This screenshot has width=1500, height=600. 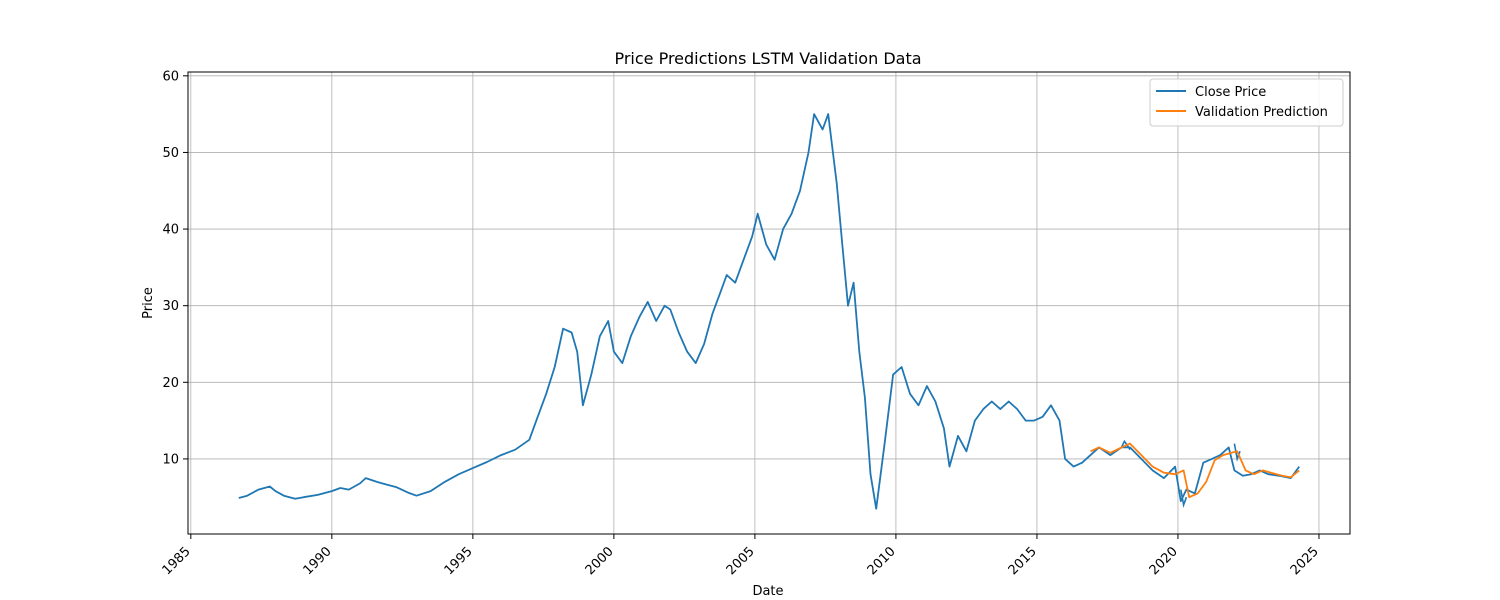 What do you see at coordinates (170, 230) in the screenshot?
I see `y-tick-label: 40` at bounding box center [170, 230].